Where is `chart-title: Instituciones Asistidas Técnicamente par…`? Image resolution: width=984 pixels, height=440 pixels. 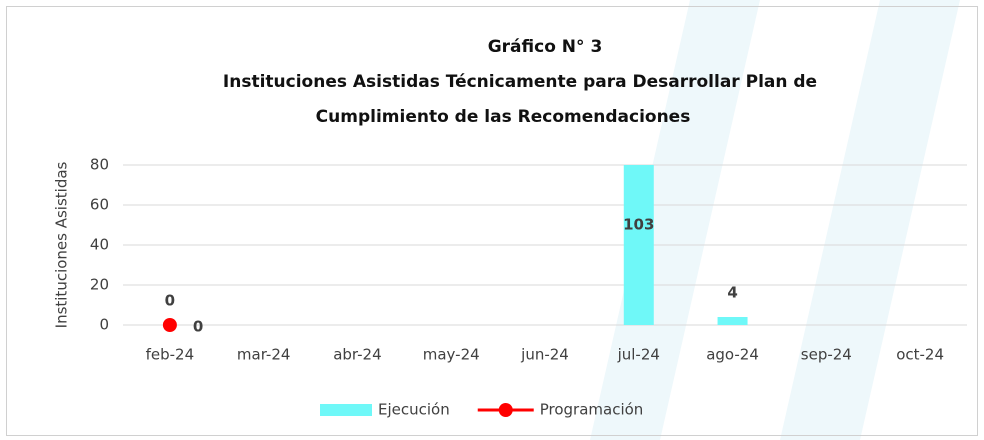 chart-title: Instituciones Asistidas Técnicamente par… is located at coordinates (520, 82).